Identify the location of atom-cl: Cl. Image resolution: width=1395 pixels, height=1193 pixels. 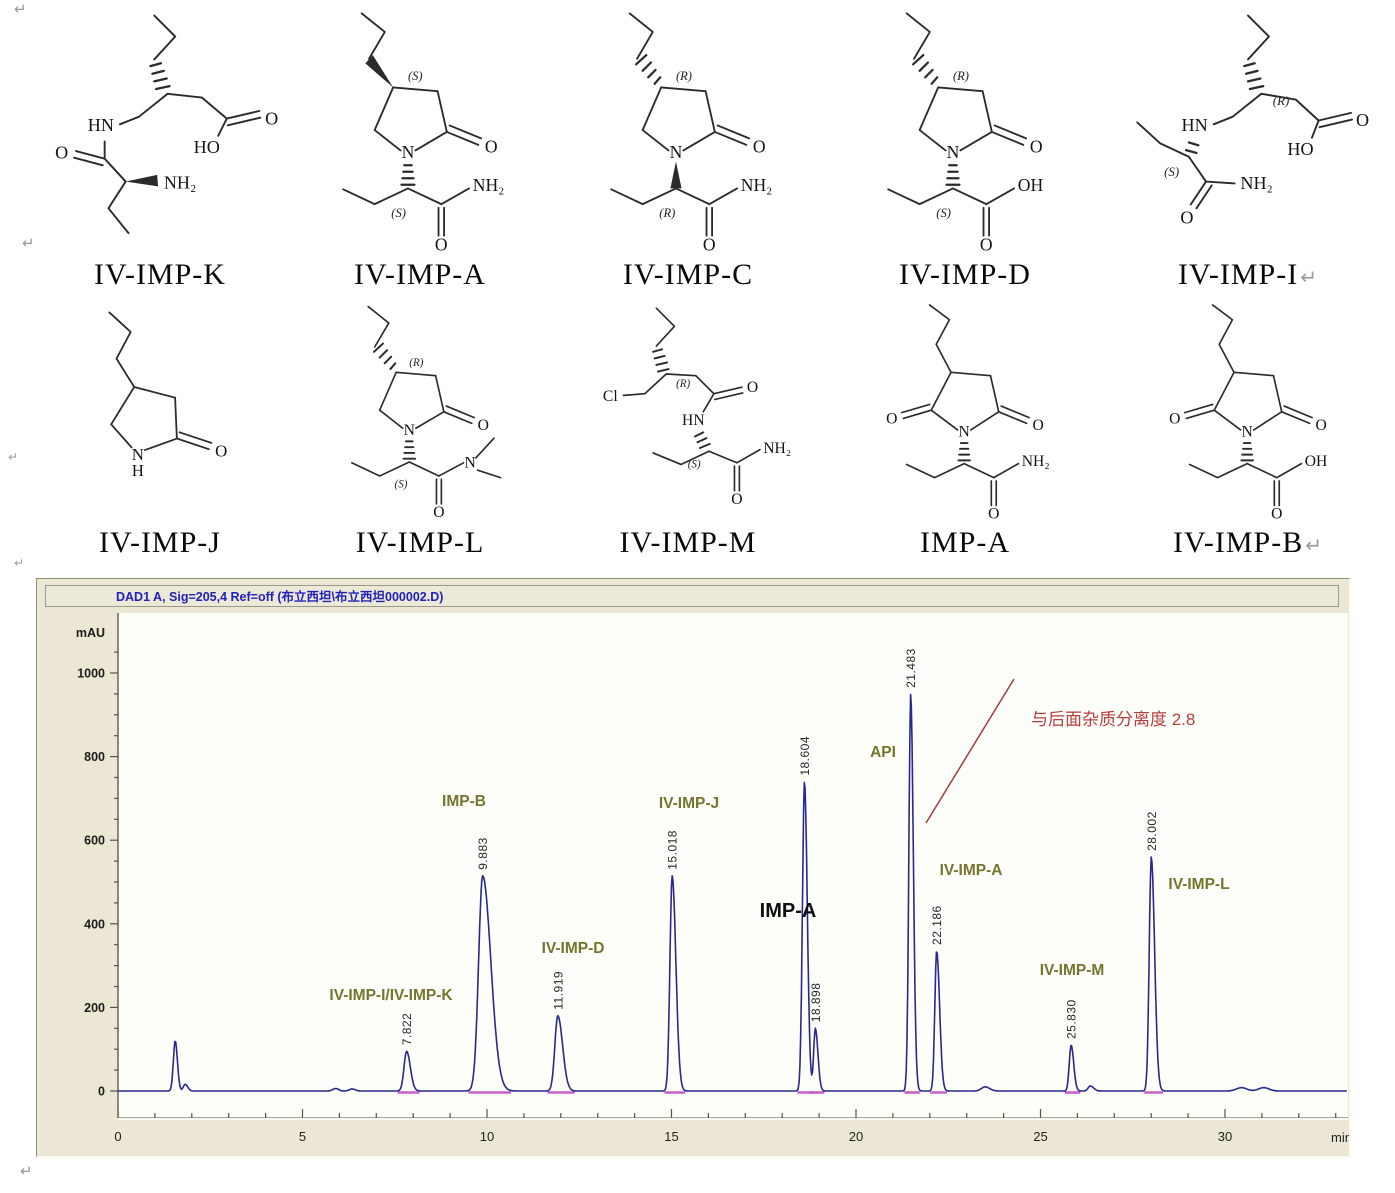
(610, 396).